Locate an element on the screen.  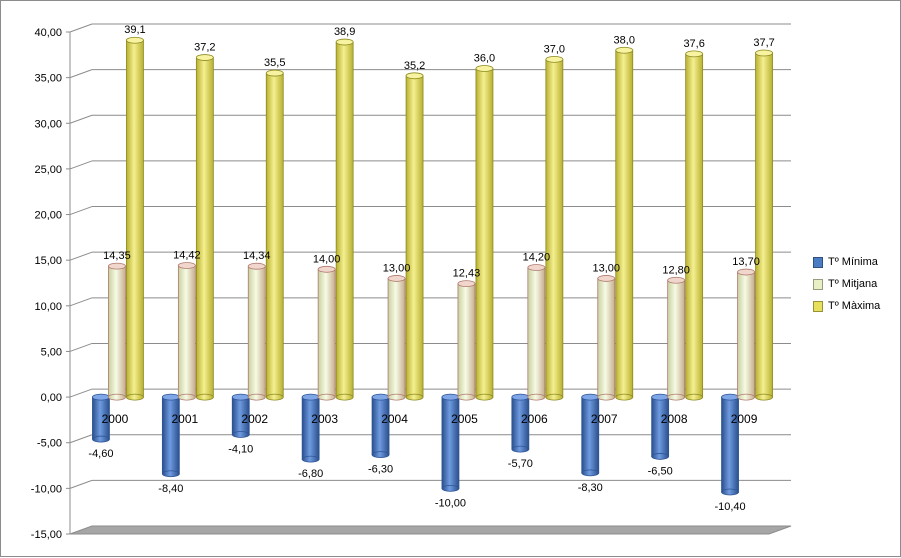
data-label: -8,40 is located at coordinates (170, 489).